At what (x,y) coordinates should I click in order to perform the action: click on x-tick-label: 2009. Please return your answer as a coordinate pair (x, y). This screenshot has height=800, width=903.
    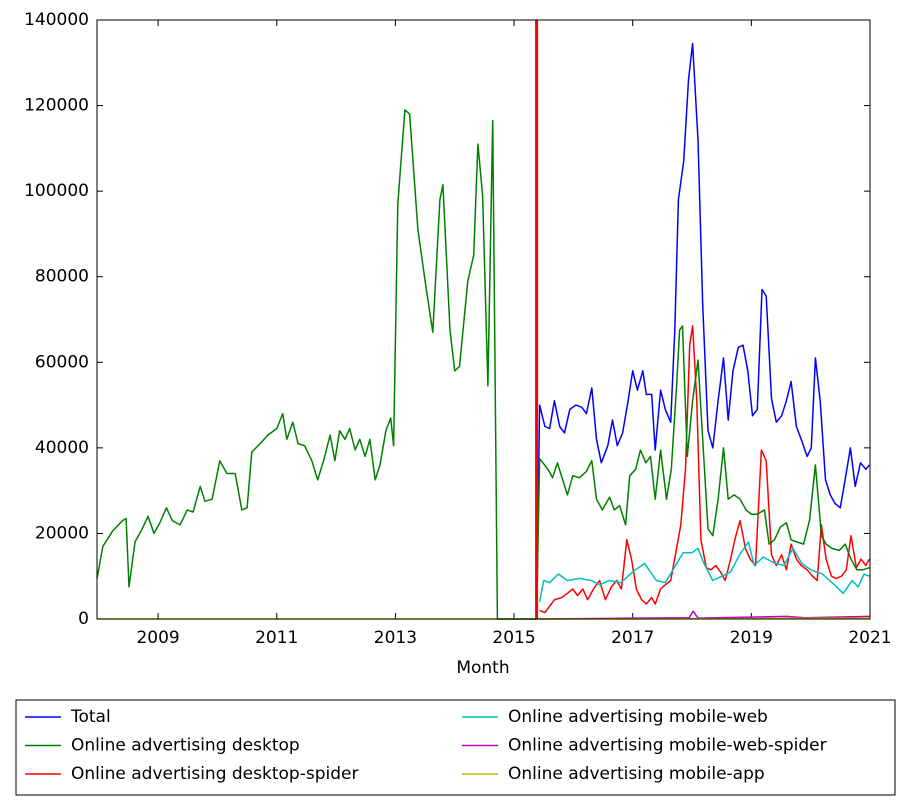
    Looking at the image, I should click on (157, 638).